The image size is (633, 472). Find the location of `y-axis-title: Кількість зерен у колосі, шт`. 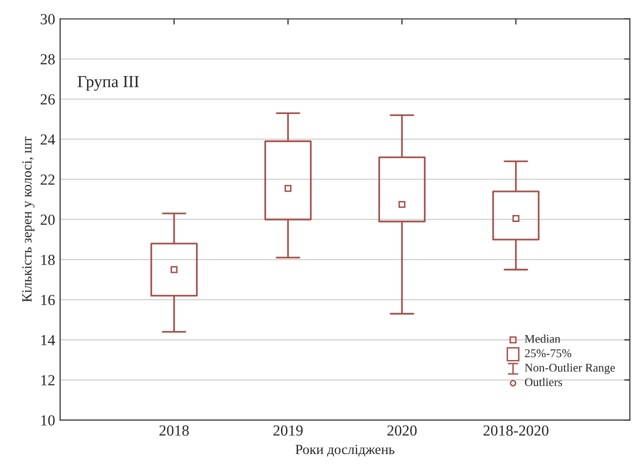

y-axis-title: Кількість зерен у колосі, шт is located at coordinates (28, 219).